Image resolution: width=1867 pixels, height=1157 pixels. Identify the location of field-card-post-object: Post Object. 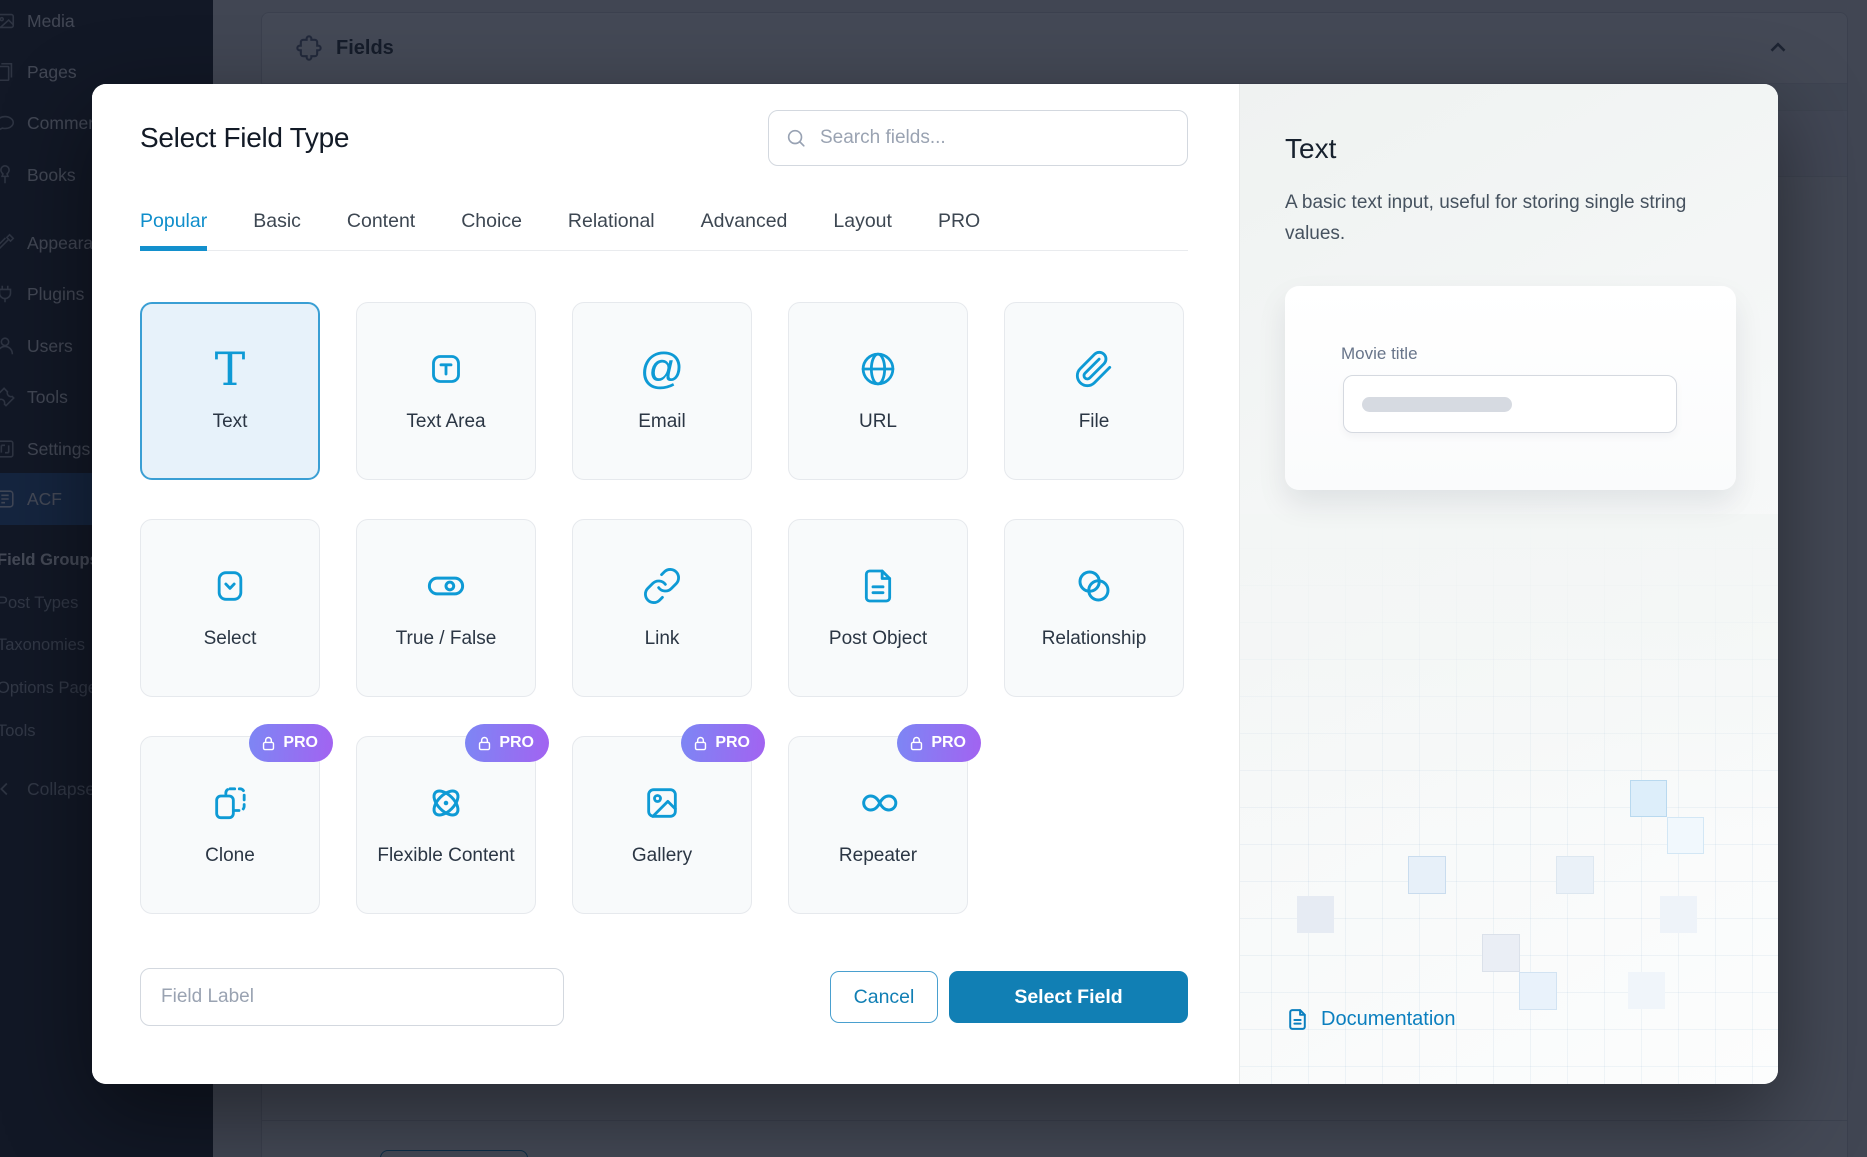
(878, 608).